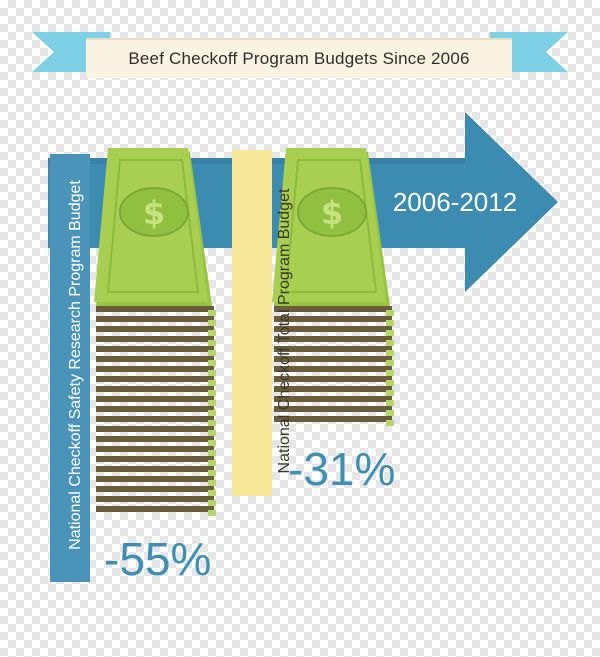 This screenshot has width=600, height=657. I want to click on title-banner, so click(300, 55).